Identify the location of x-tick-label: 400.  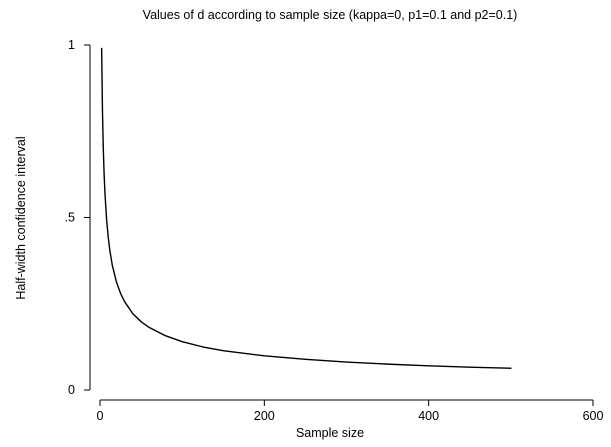
(428, 416).